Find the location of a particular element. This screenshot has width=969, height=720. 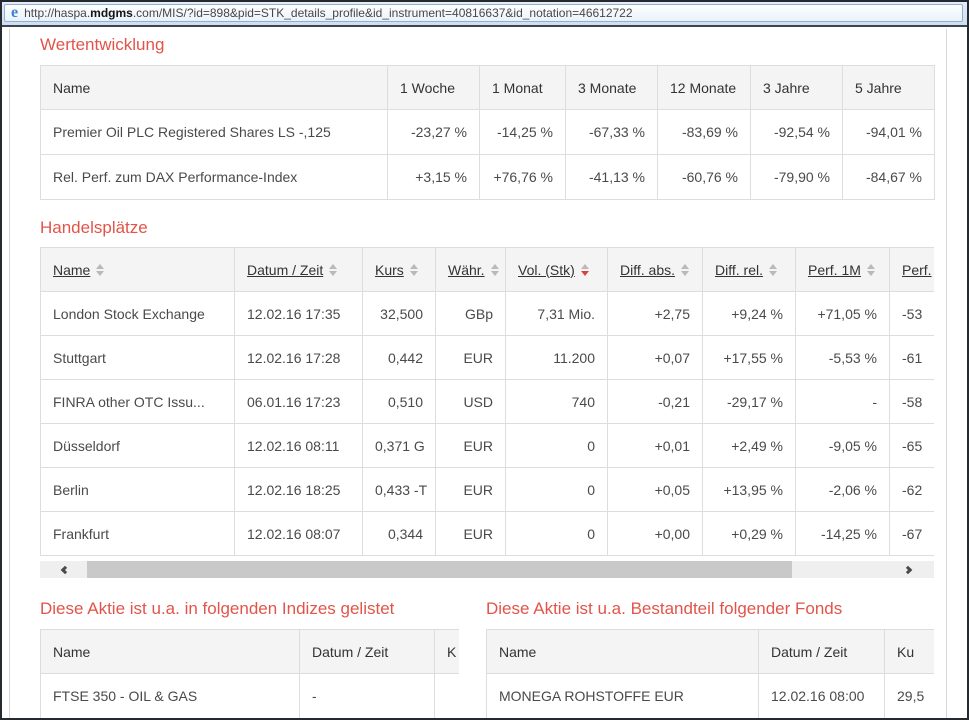

venue-diff-rel: +13,95 % is located at coordinates (749, 489).